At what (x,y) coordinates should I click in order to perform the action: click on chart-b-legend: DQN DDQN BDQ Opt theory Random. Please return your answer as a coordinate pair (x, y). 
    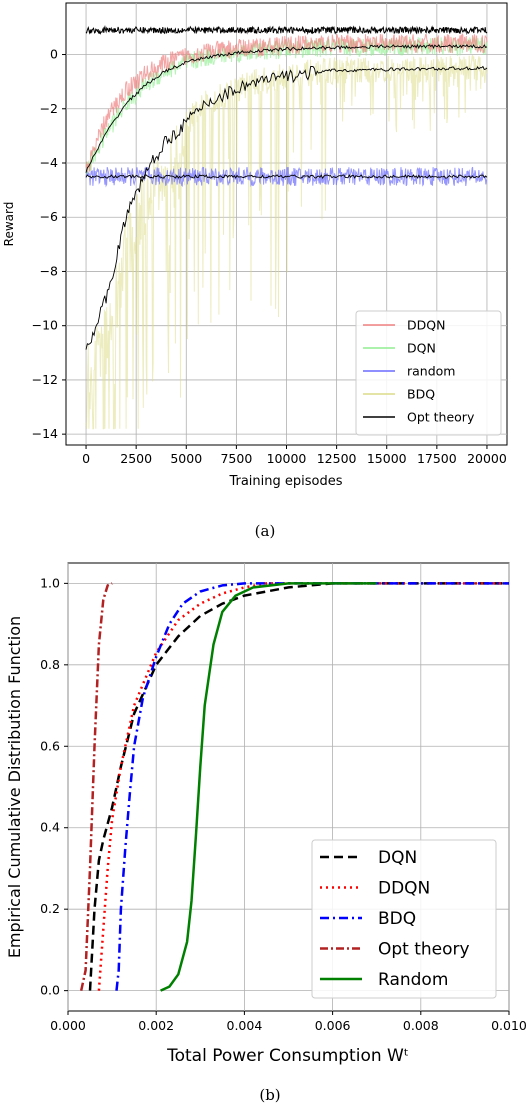
    Looking at the image, I should click on (404, 919).